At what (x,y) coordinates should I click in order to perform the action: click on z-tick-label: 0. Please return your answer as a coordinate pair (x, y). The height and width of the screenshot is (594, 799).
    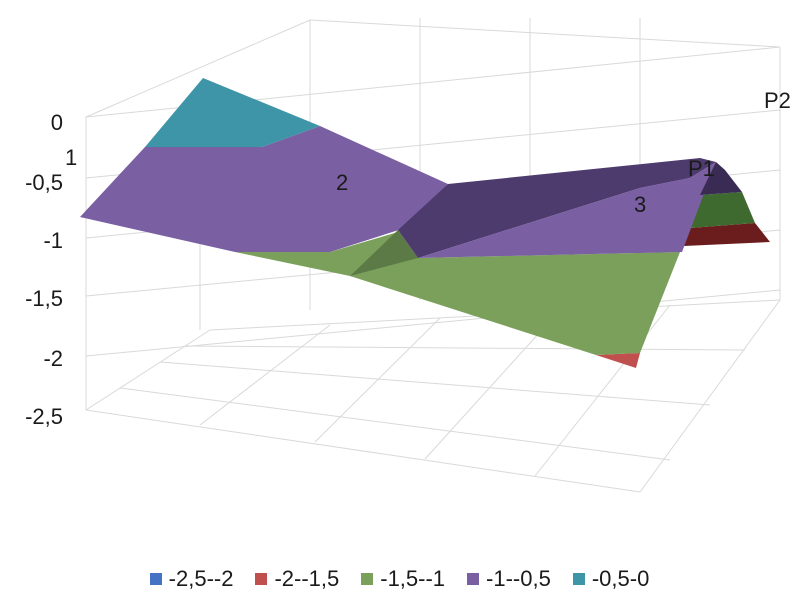
    Looking at the image, I should click on (57, 122).